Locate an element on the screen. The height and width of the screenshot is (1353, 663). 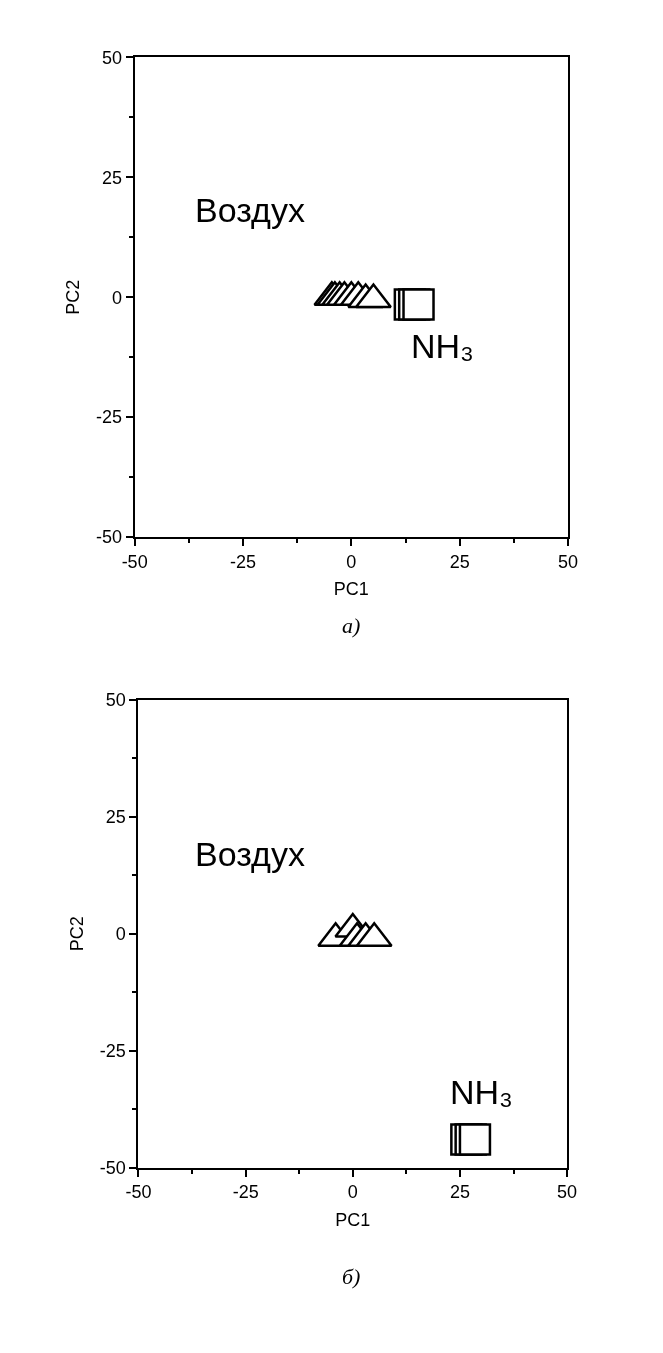
text: а) is located at coordinates (351, 625).